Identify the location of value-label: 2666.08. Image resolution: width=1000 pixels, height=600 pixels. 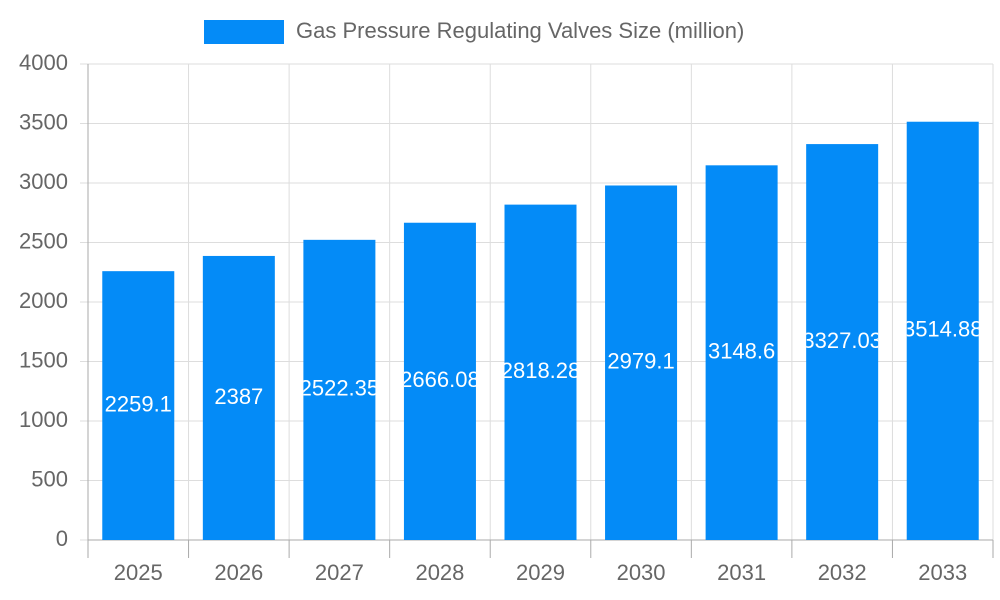
(440, 379).